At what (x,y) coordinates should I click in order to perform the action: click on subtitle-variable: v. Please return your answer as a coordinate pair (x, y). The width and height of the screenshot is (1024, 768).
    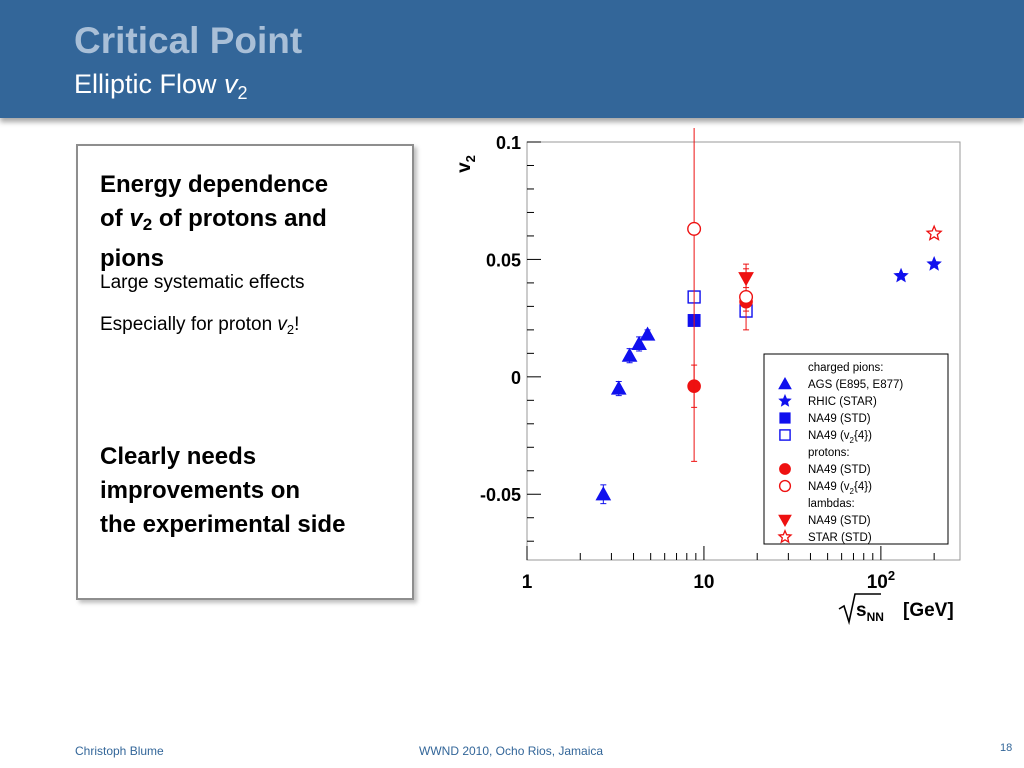
    Looking at the image, I should click on (231, 84).